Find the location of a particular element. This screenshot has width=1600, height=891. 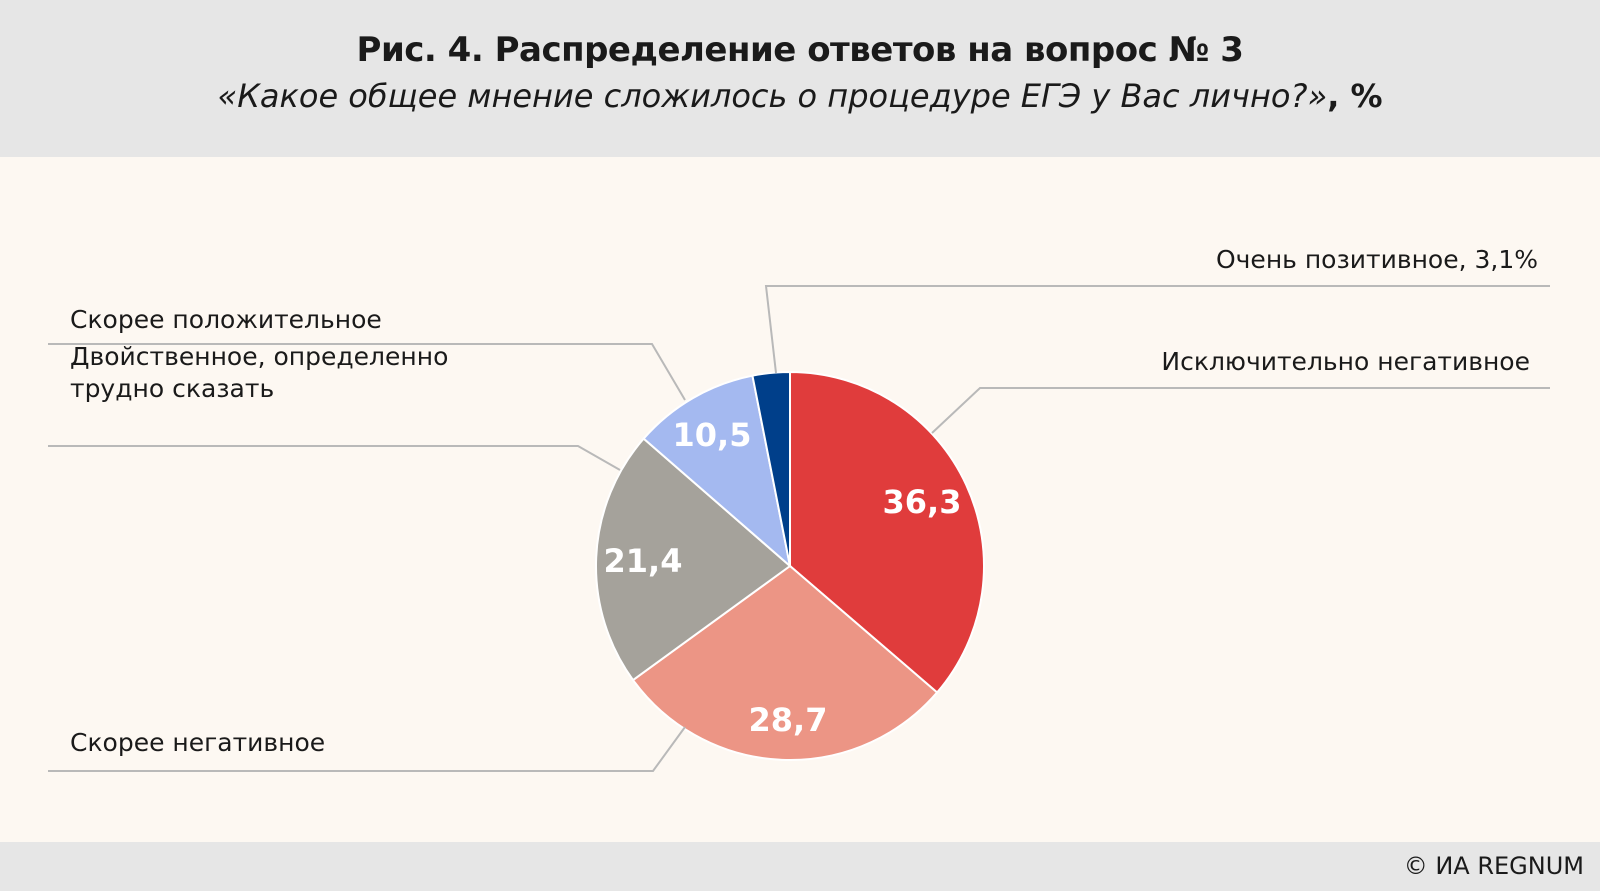

slice-label-3-line-1: Двойственное, определенно is located at coordinates (259, 356).